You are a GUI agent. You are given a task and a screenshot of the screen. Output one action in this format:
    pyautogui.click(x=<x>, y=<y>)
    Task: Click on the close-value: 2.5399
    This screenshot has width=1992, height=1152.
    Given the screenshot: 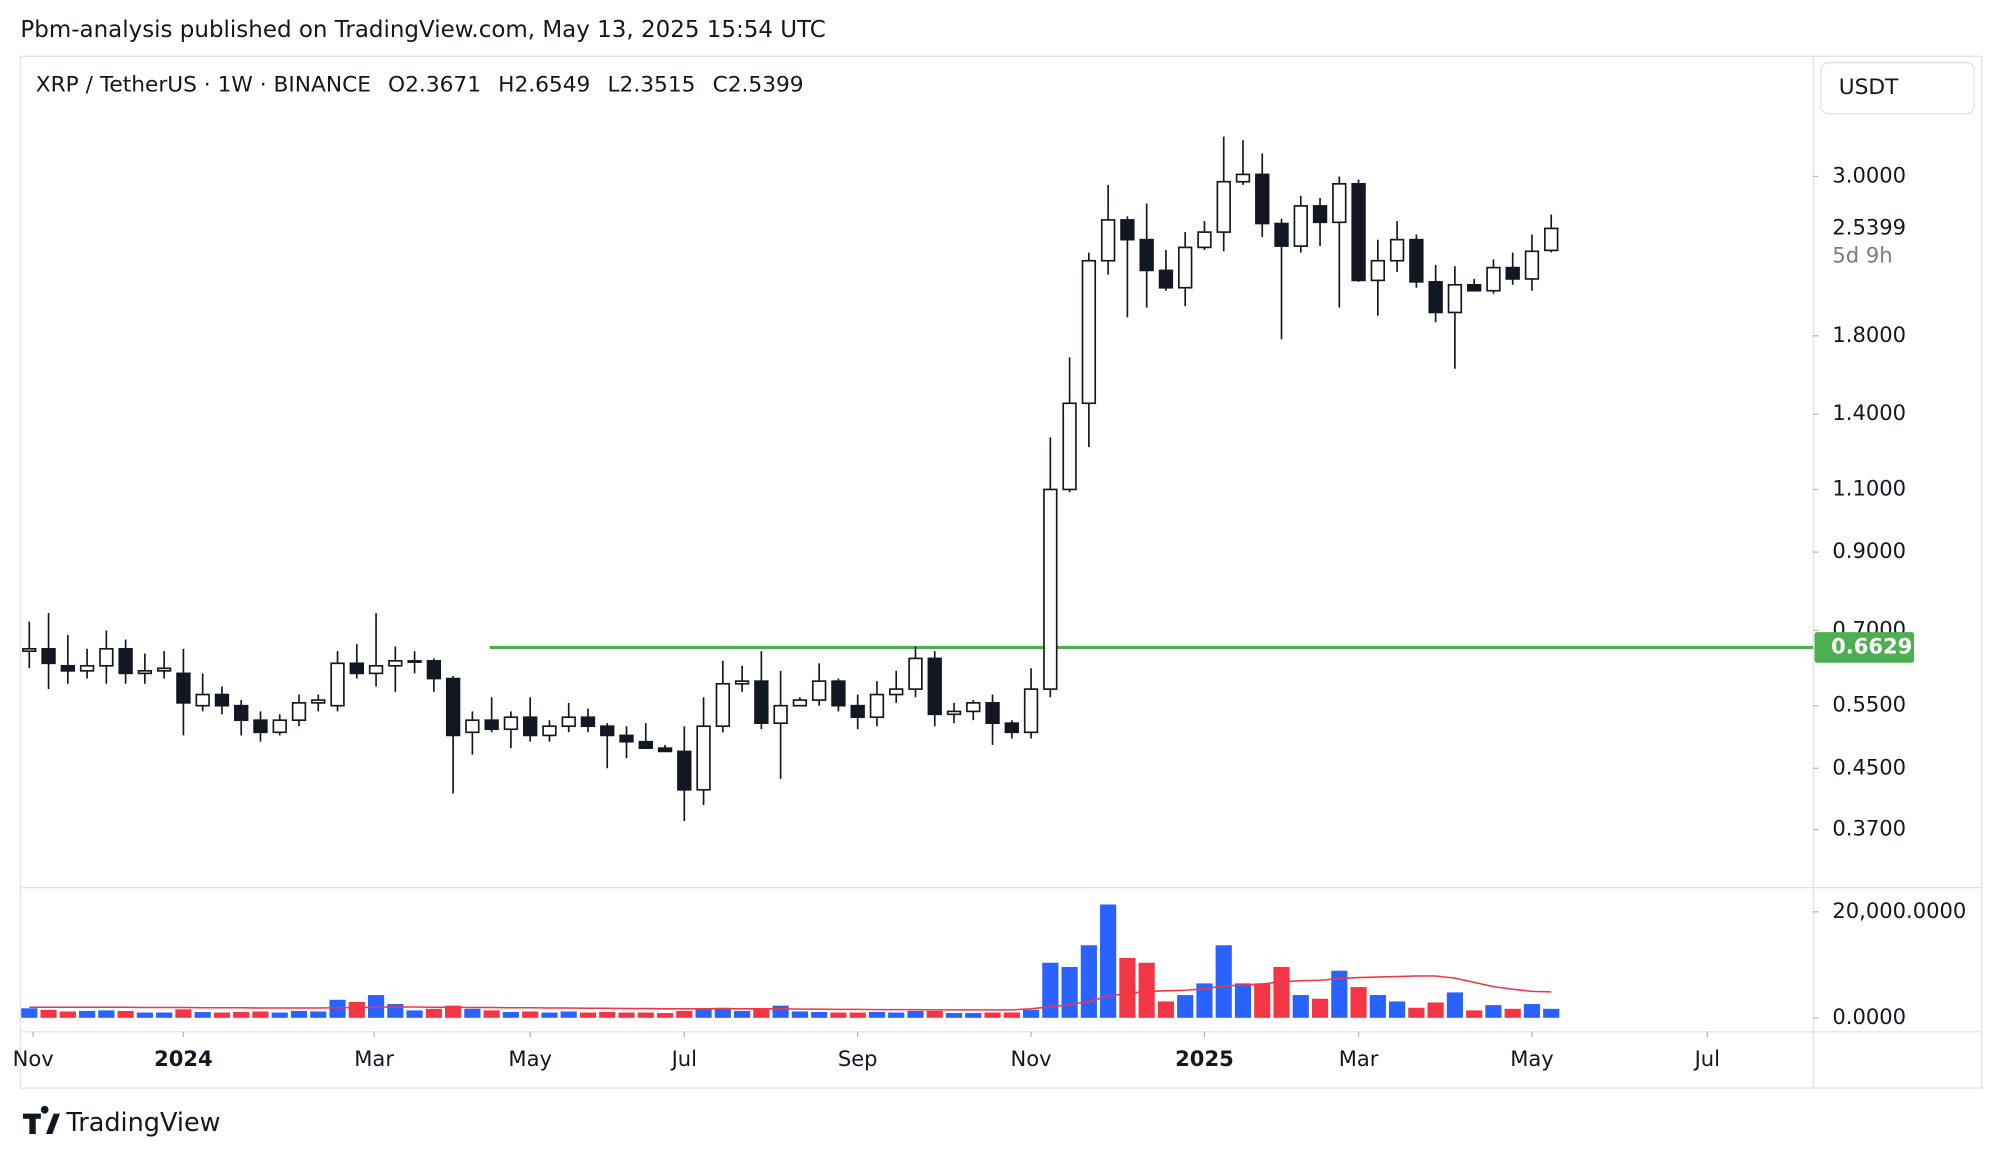 What is the action you would take?
    pyautogui.click(x=766, y=85)
    